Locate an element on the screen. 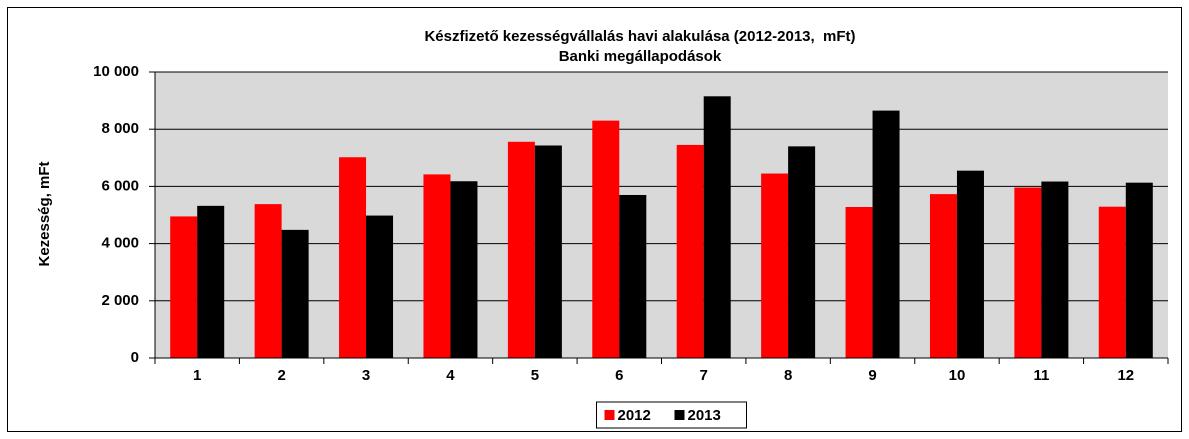 This screenshot has width=1189, height=439. x-tick-label: 5 is located at coordinates (535, 375).